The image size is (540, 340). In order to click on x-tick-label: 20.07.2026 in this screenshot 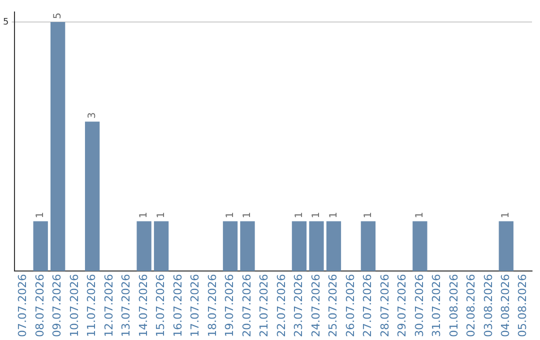, I will do `click(247, 306)`.